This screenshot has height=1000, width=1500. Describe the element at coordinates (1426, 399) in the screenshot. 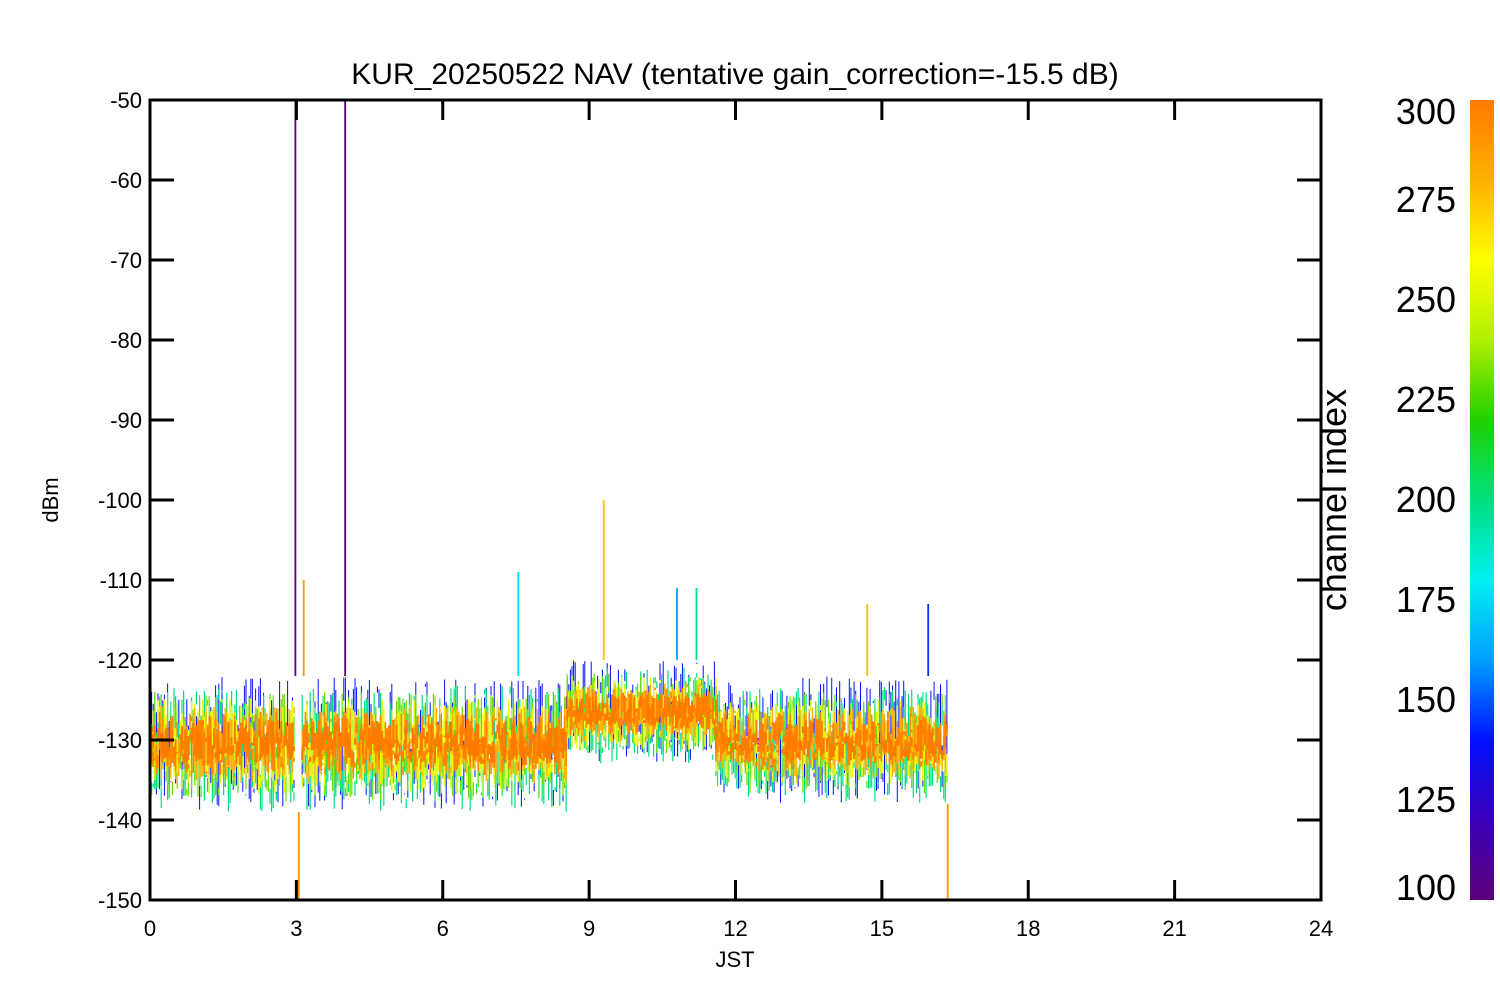

I see `colorbar-tick-label: 225` at that location.